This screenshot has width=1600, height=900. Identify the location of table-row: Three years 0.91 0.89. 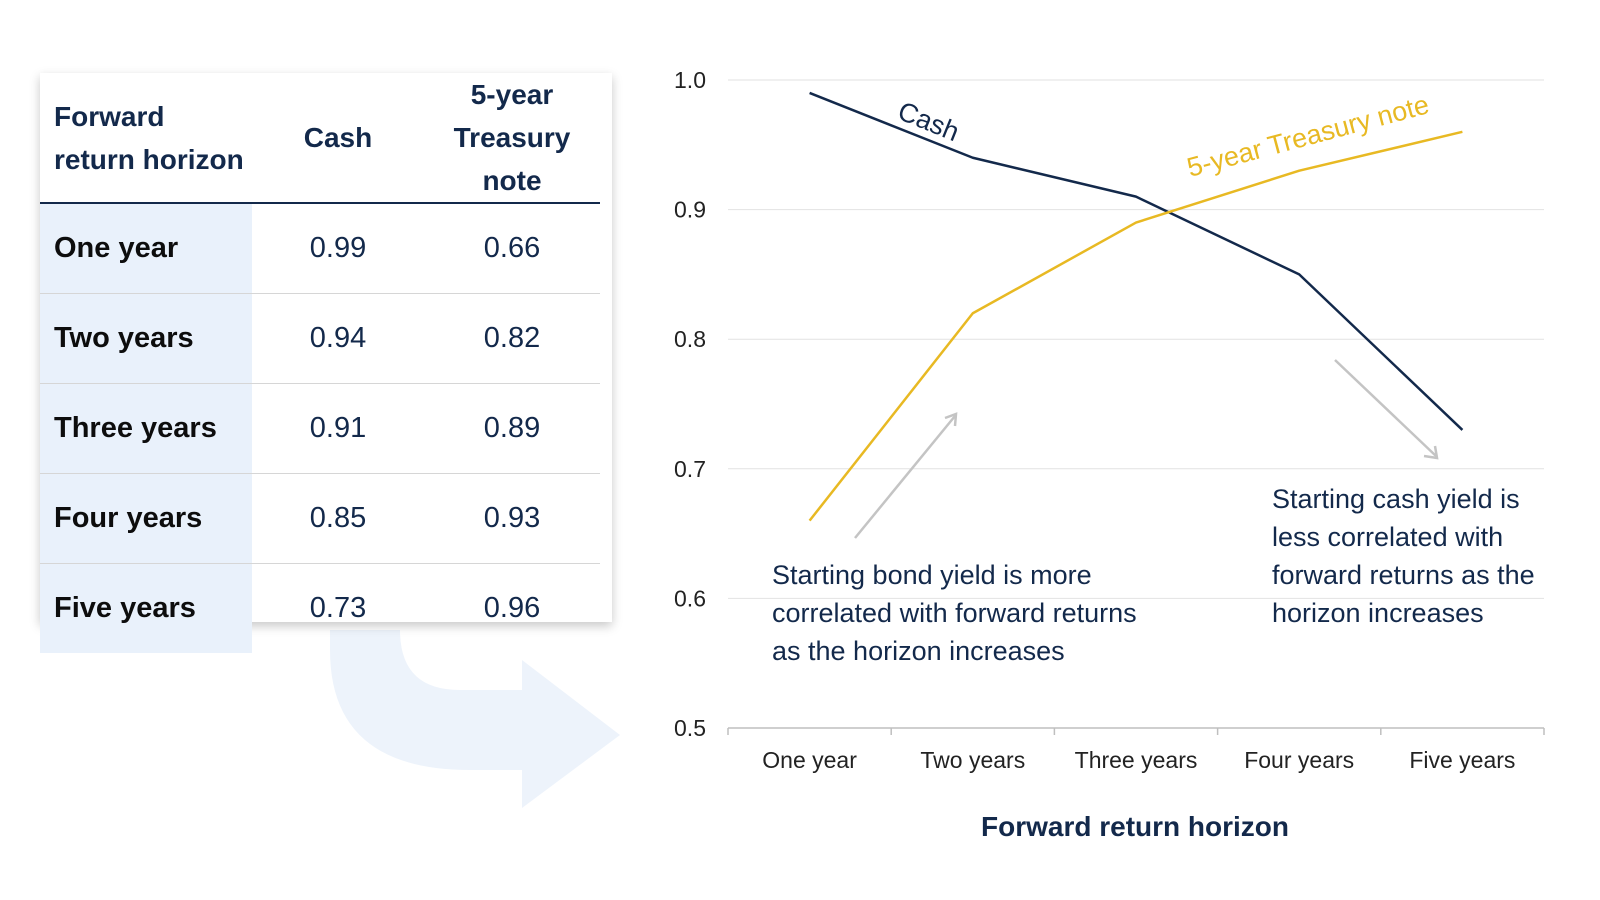
(320, 428).